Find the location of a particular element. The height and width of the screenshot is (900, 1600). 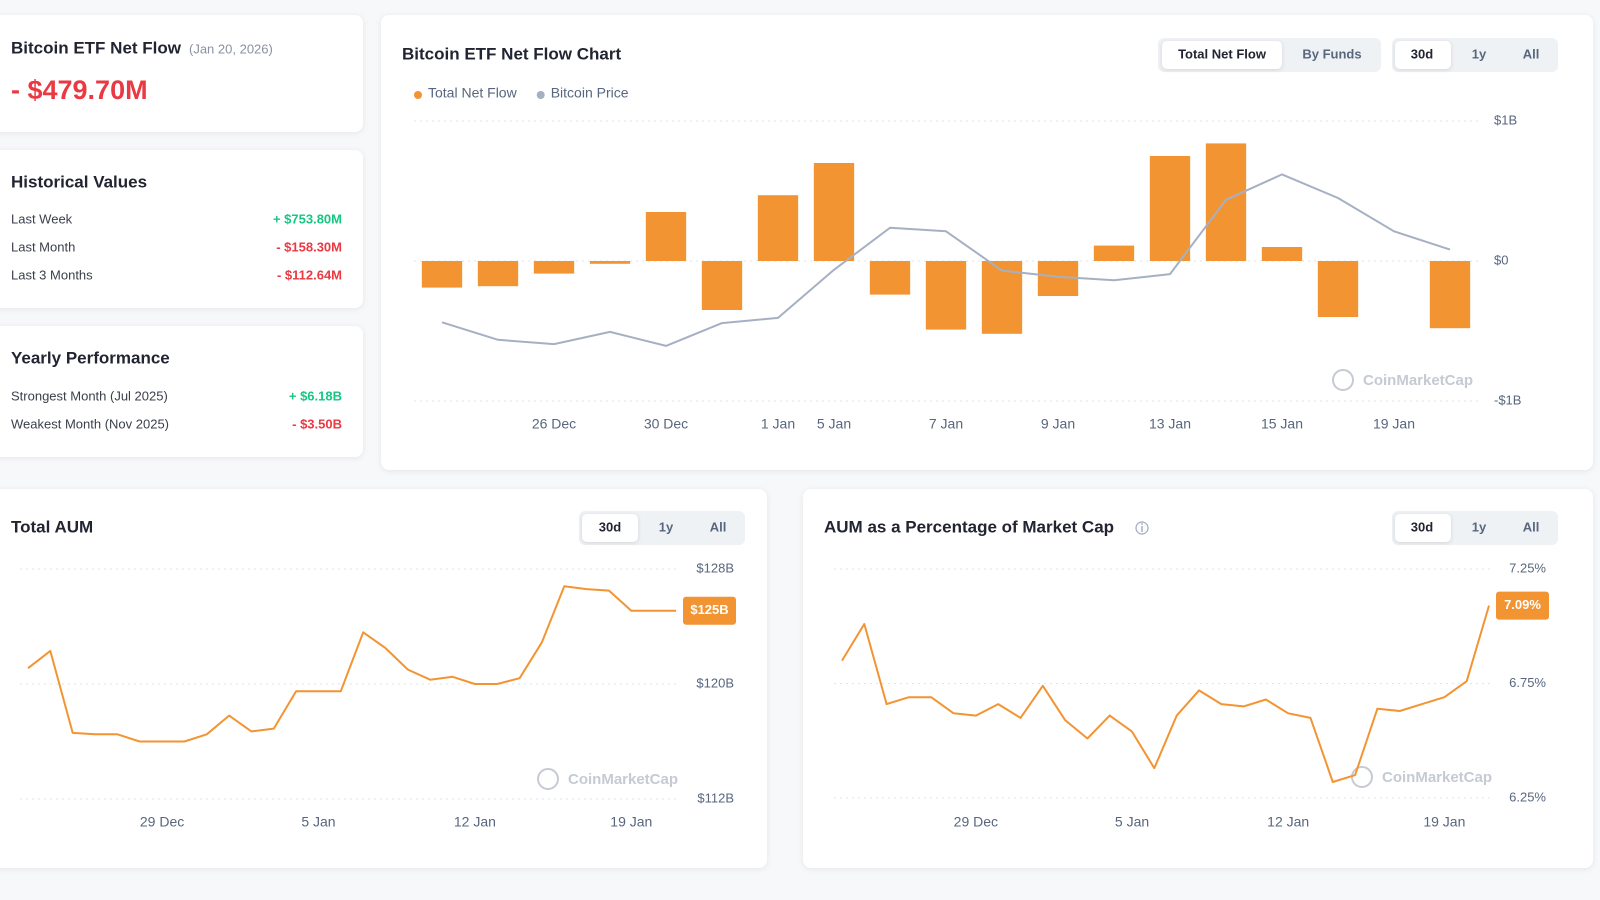

row-label: Strongest Month (Jul 2025) is located at coordinates (89, 395).